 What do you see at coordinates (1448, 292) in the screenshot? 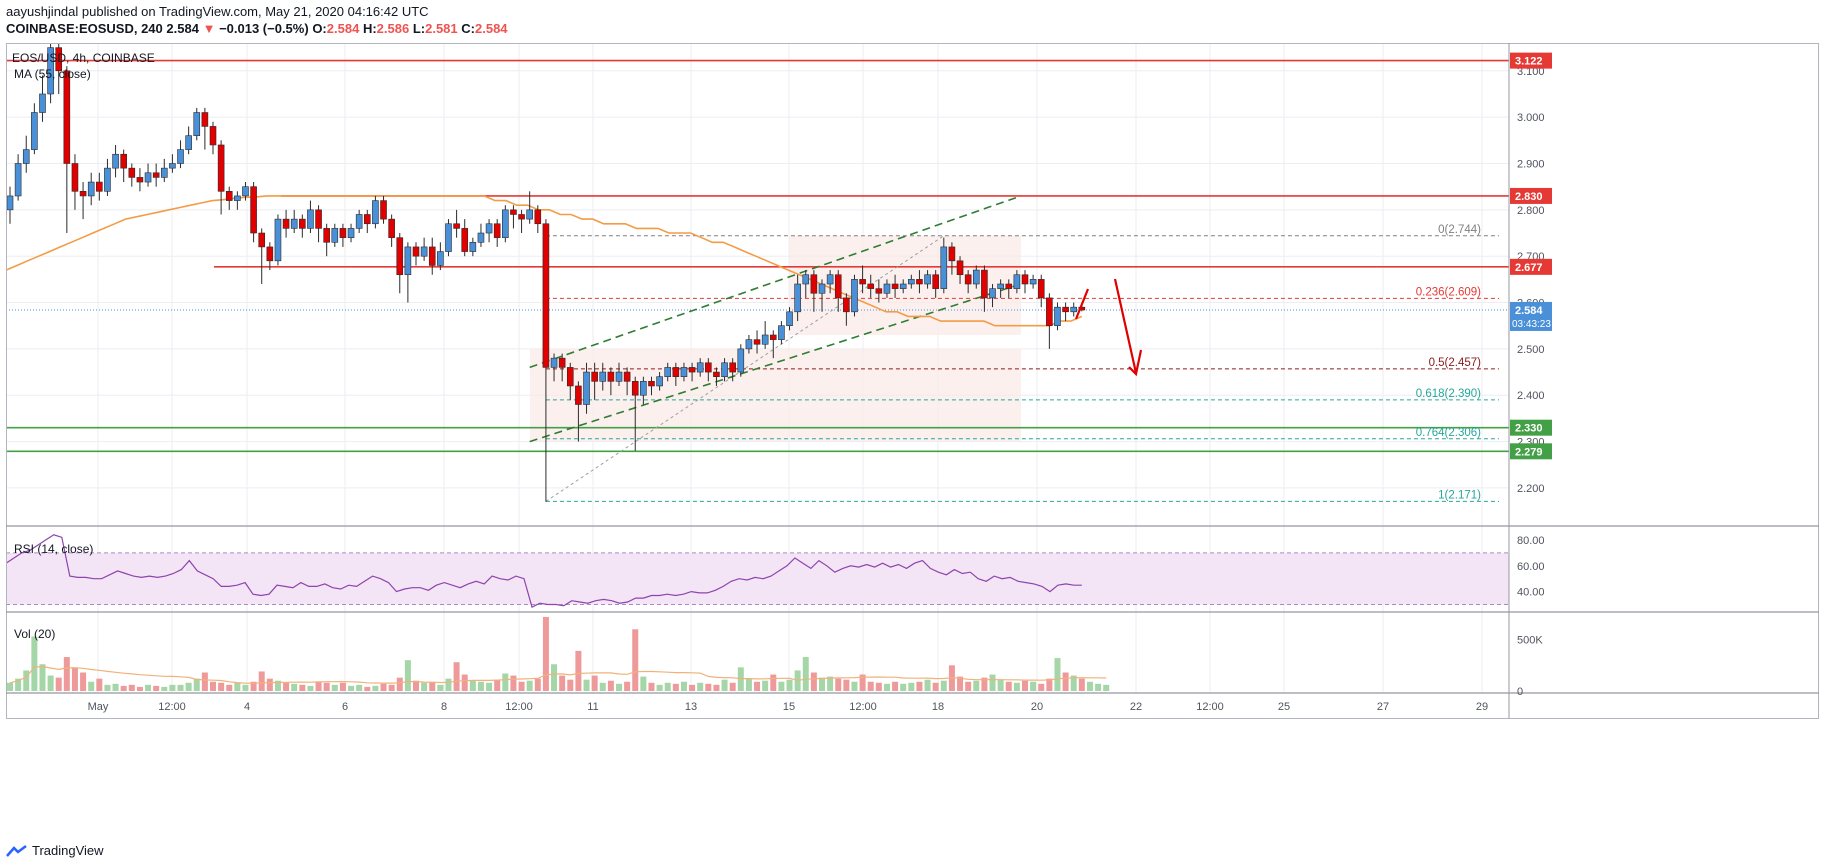
I see `fib-label: 0.236(2.609)` at bounding box center [1448, 292].